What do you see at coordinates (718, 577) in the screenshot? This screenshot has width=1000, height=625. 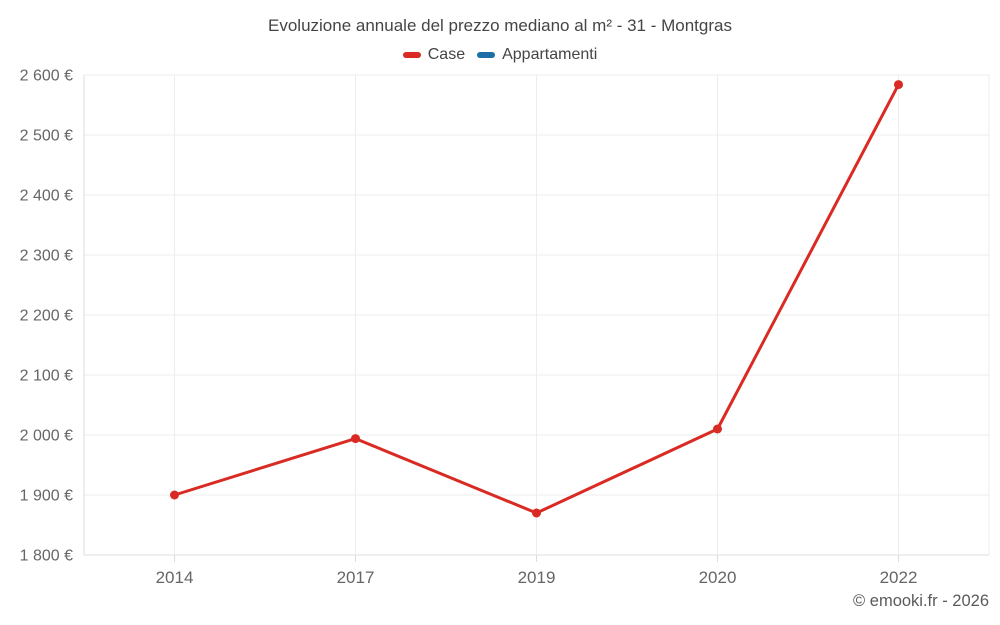 I see `x-axis-tick-label: 2020` at bounding box center [718, 577].